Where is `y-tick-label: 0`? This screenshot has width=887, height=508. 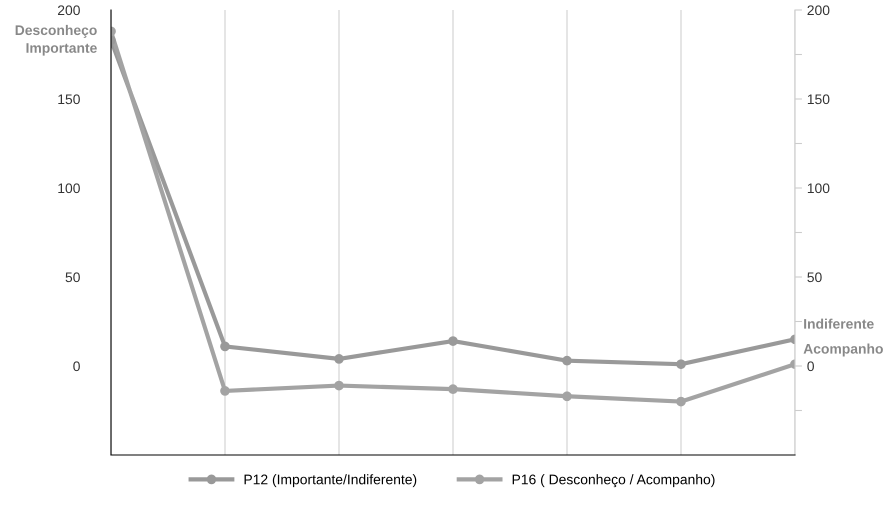
y-tick-label: 0 is located at coordinates (76, 366).